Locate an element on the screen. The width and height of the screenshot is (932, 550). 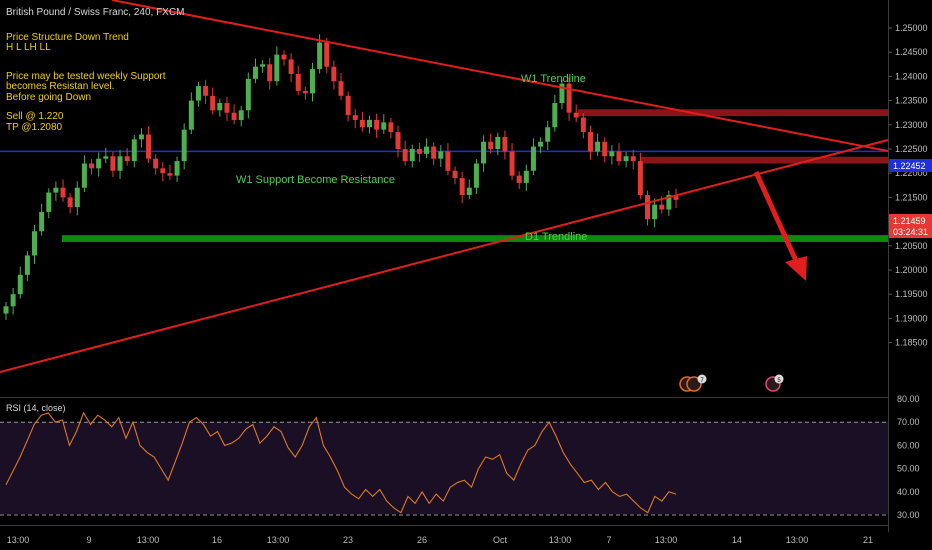
price-tick-label: 1.19000 is located at coordinates (911, 318).